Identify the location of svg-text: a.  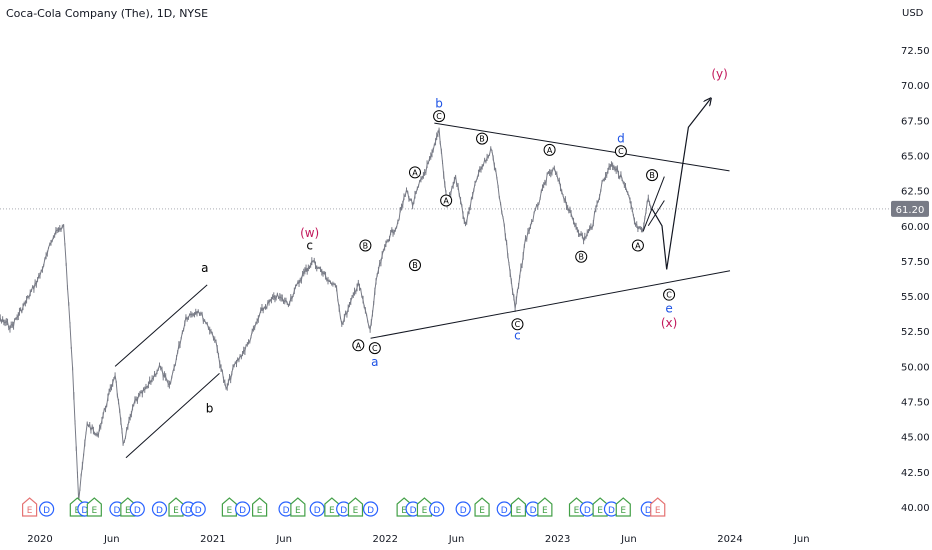
(204, 268).